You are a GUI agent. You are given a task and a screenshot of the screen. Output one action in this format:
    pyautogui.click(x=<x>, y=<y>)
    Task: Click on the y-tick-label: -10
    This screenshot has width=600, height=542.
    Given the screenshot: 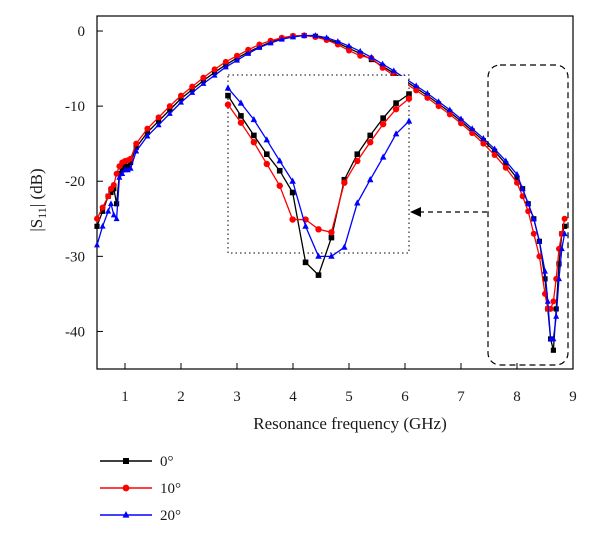 What is the action you would take?
    pyautogui.click(x=75, y=107)
    